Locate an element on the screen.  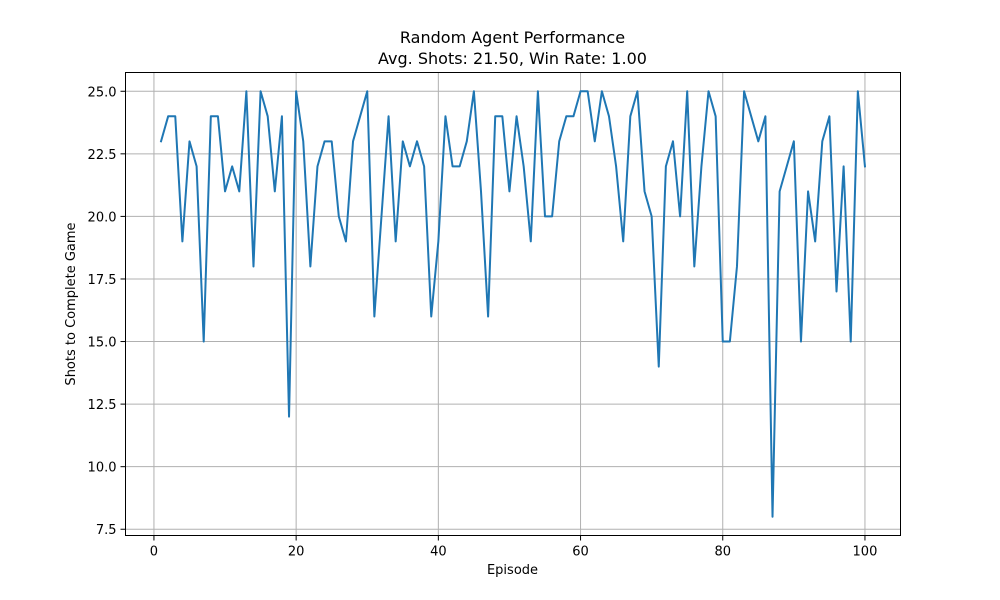
x-tick-label: 60 is located at coordinates (580, 552).